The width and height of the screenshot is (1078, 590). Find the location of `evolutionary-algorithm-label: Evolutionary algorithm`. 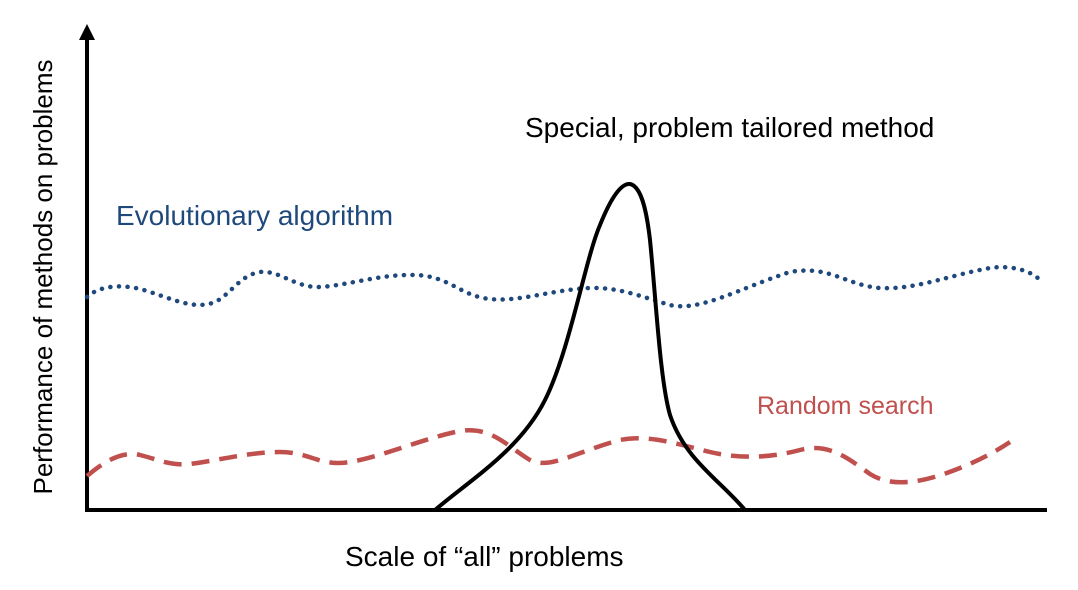

evolutionary-algorithm-label: Evolutionary algorithm is located at coordinates (255, 215).